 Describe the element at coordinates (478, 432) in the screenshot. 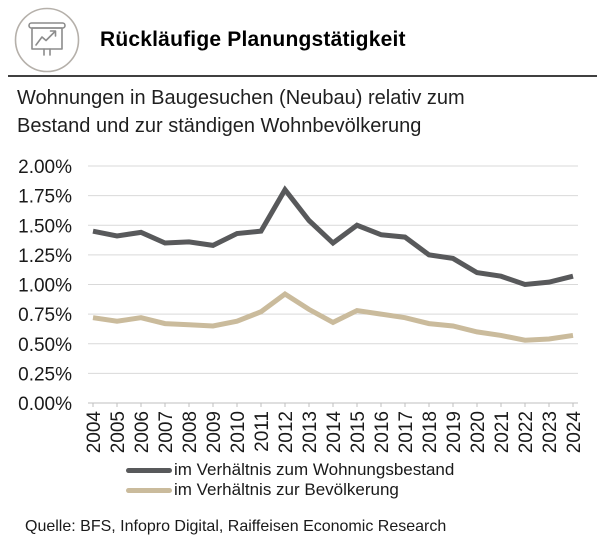

I see `svg-text: 2020` at that location.